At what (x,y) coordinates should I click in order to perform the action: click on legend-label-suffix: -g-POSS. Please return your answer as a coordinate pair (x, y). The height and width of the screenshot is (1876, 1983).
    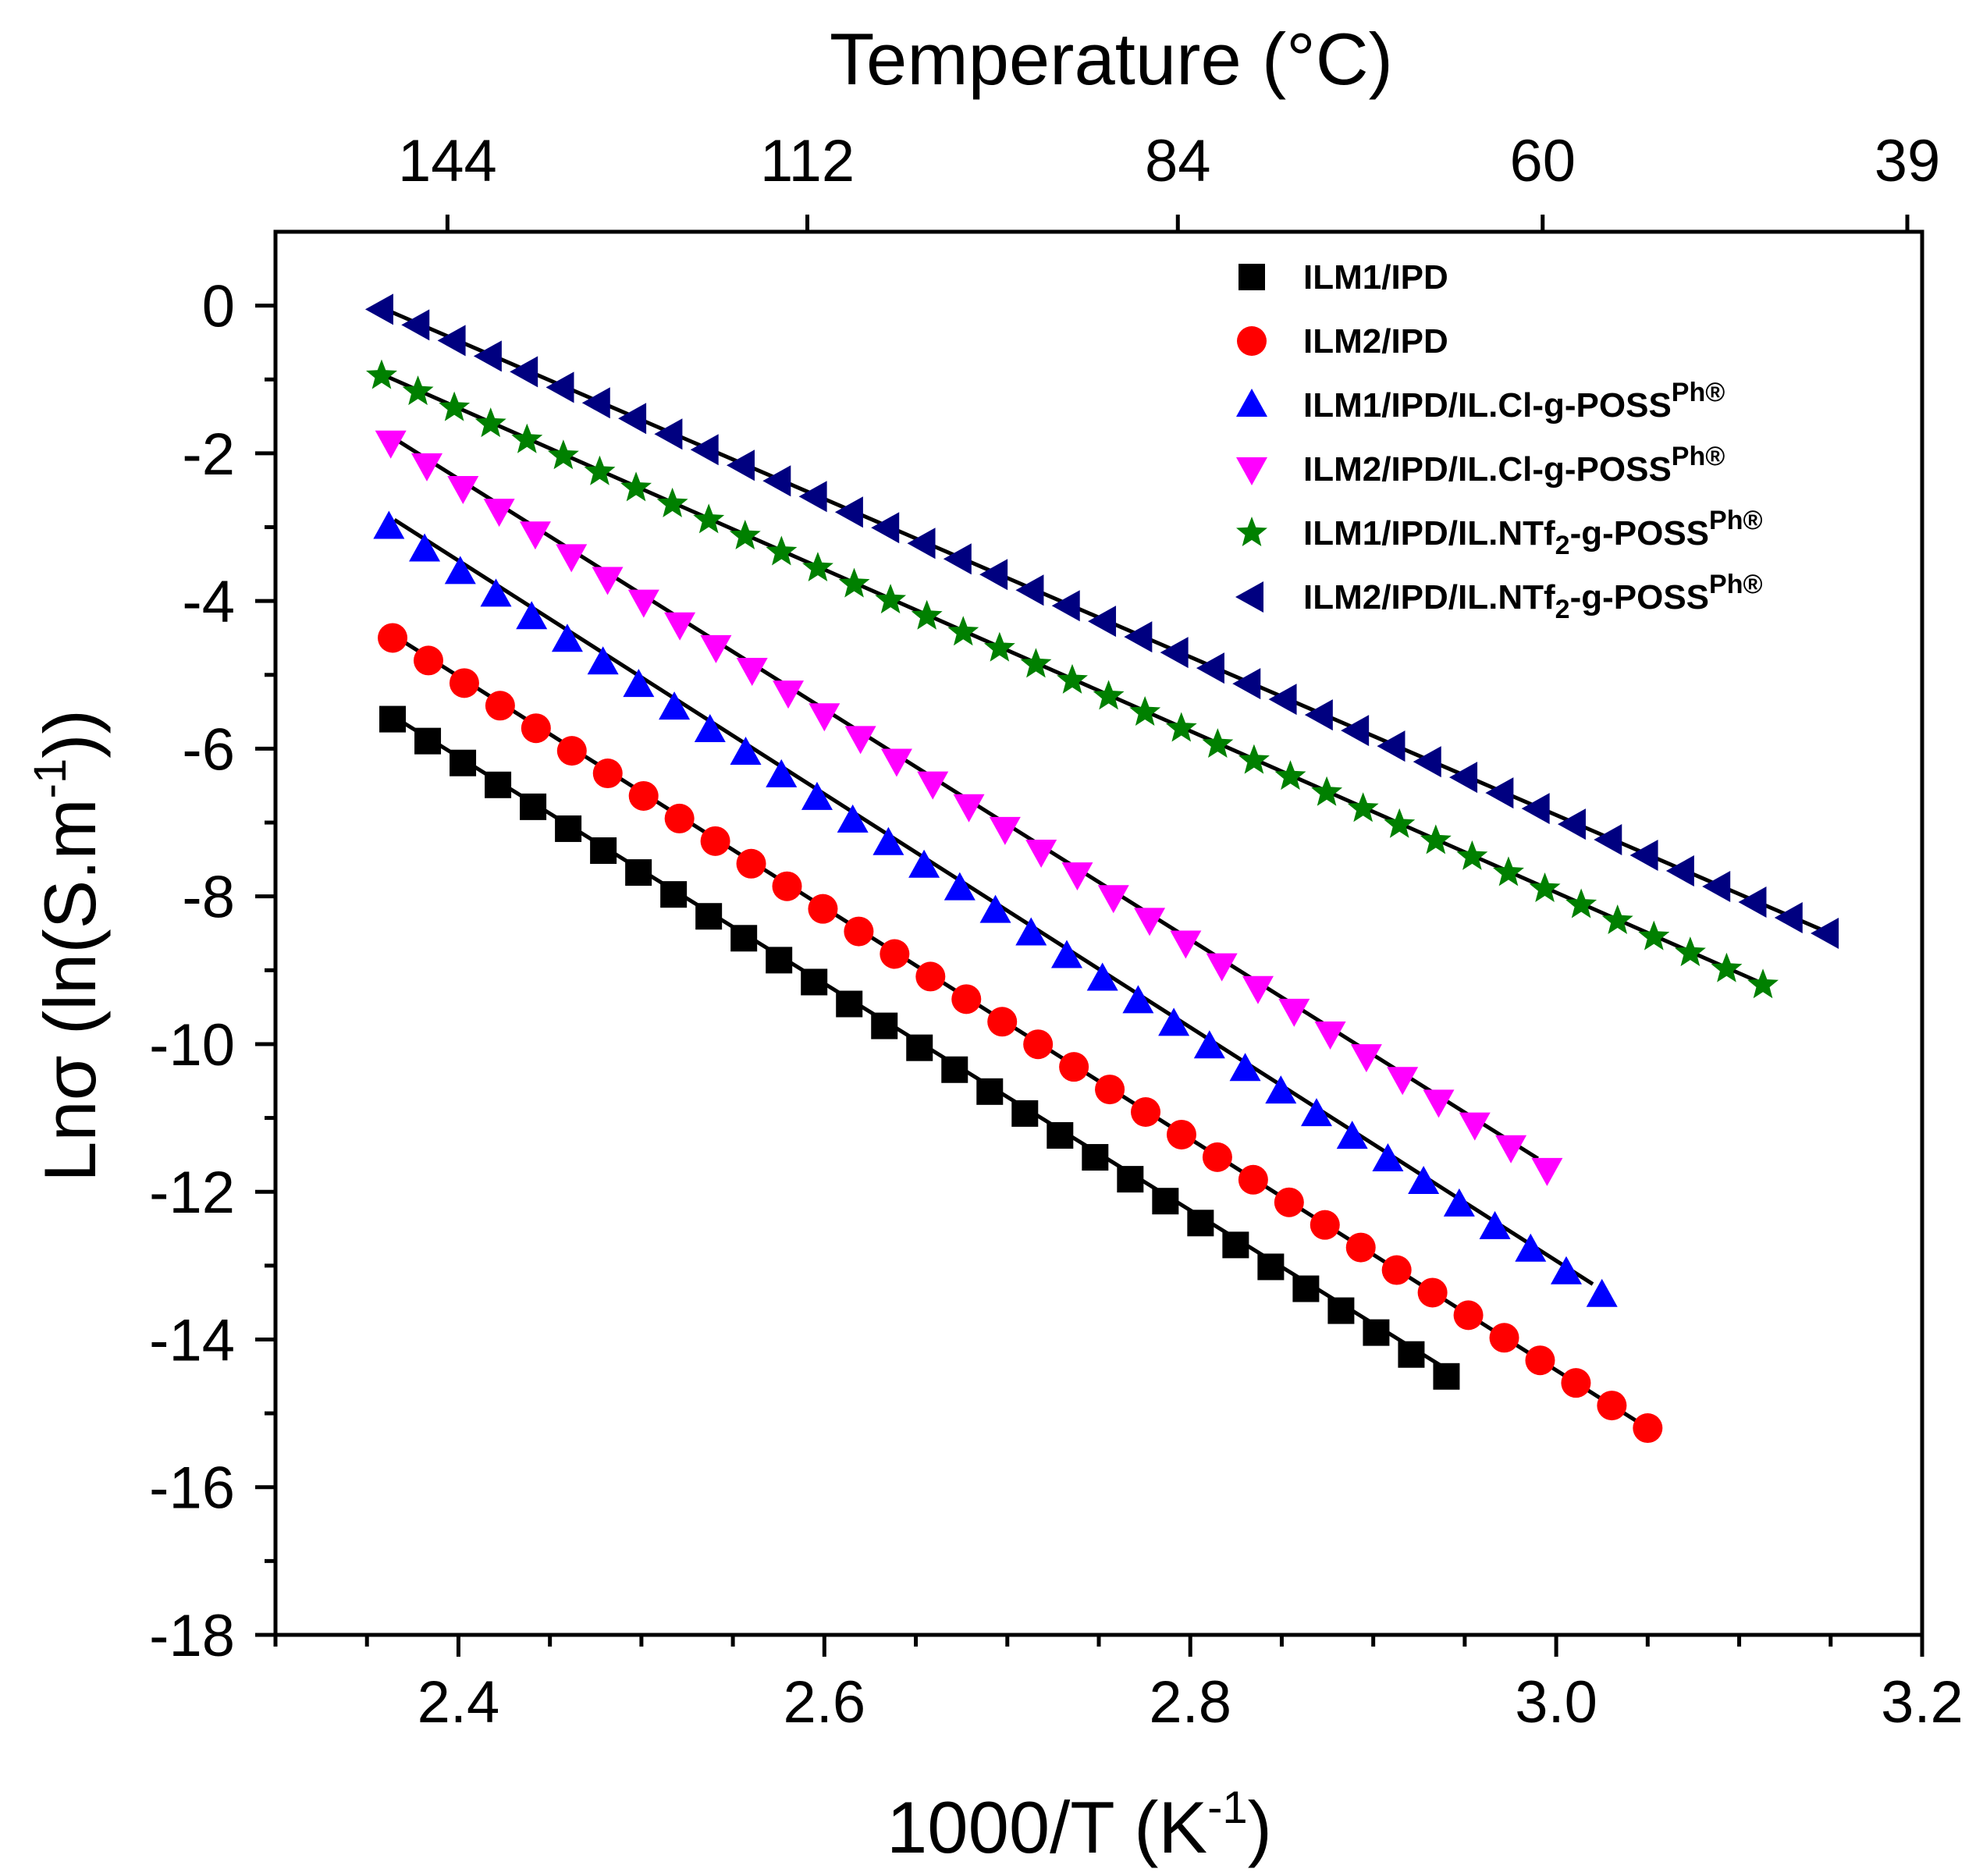
    Looking at the image, I should click on (1640, 533).